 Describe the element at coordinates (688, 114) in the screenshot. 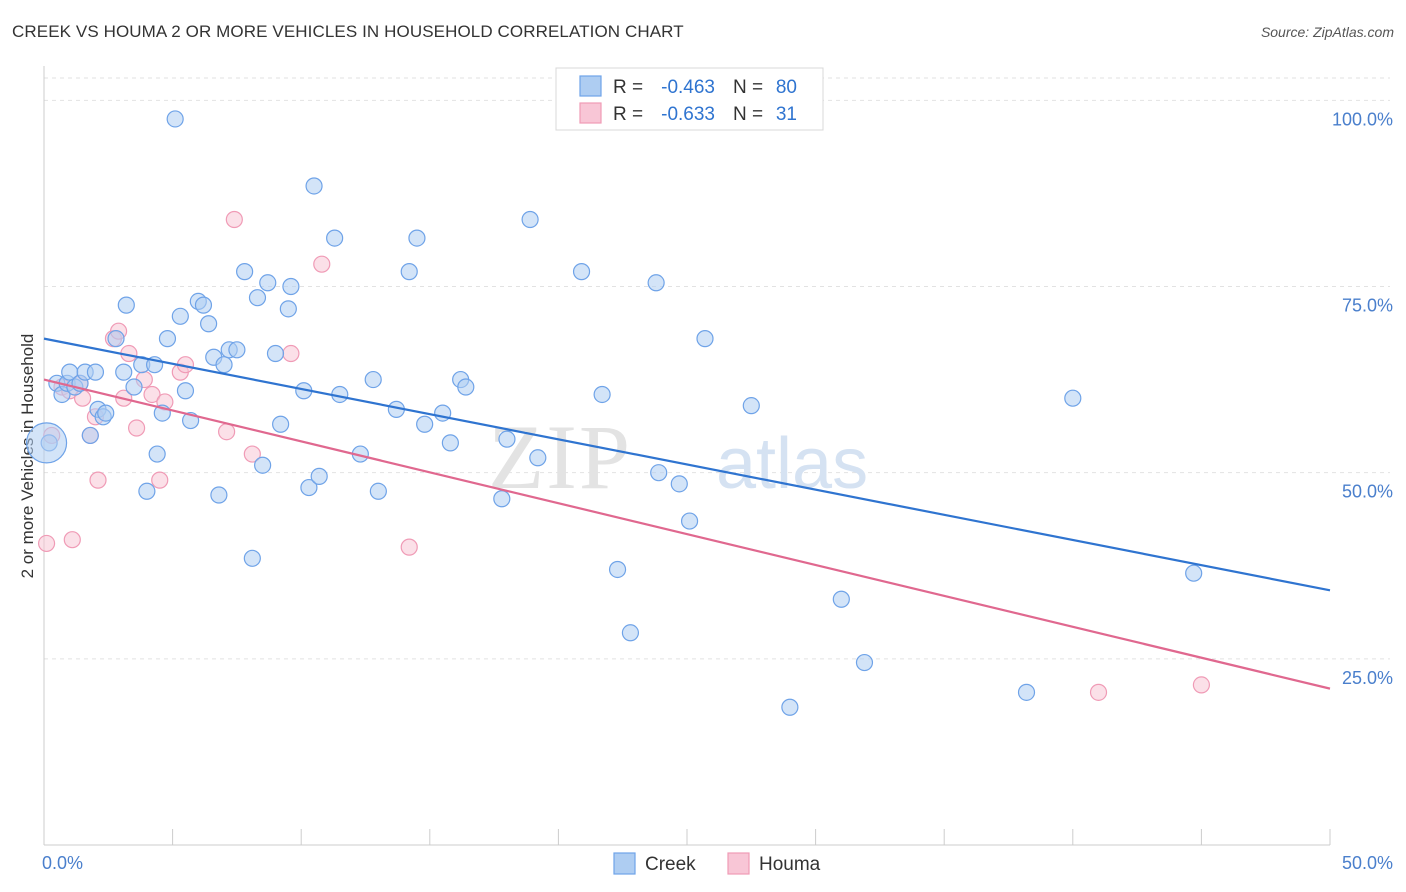

I see `stats-r-value: -0.633` at that location.